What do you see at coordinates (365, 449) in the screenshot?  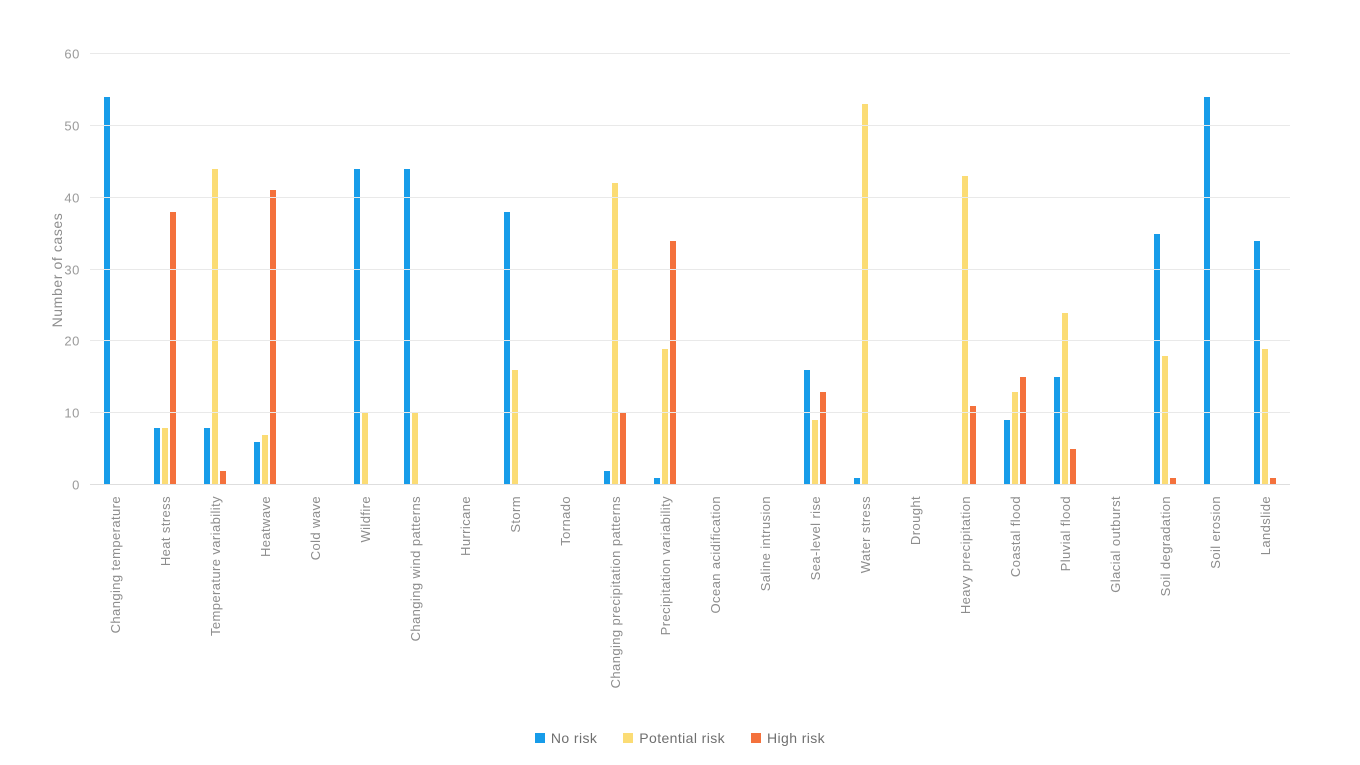 I see `bar-potential-risk-wildfire` at bounding box center [365, 449].